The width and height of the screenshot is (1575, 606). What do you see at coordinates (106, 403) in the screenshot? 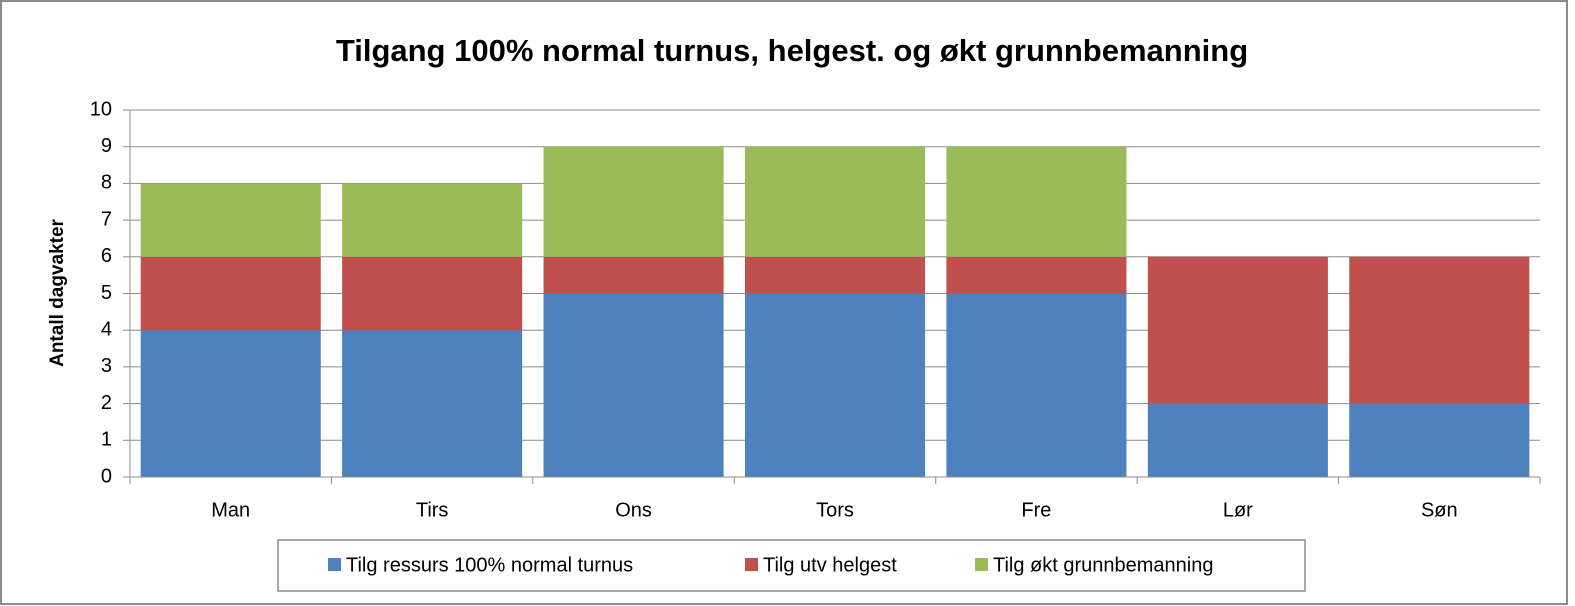
I see `y-tick-label: 2` at bounding box center [106, 403].